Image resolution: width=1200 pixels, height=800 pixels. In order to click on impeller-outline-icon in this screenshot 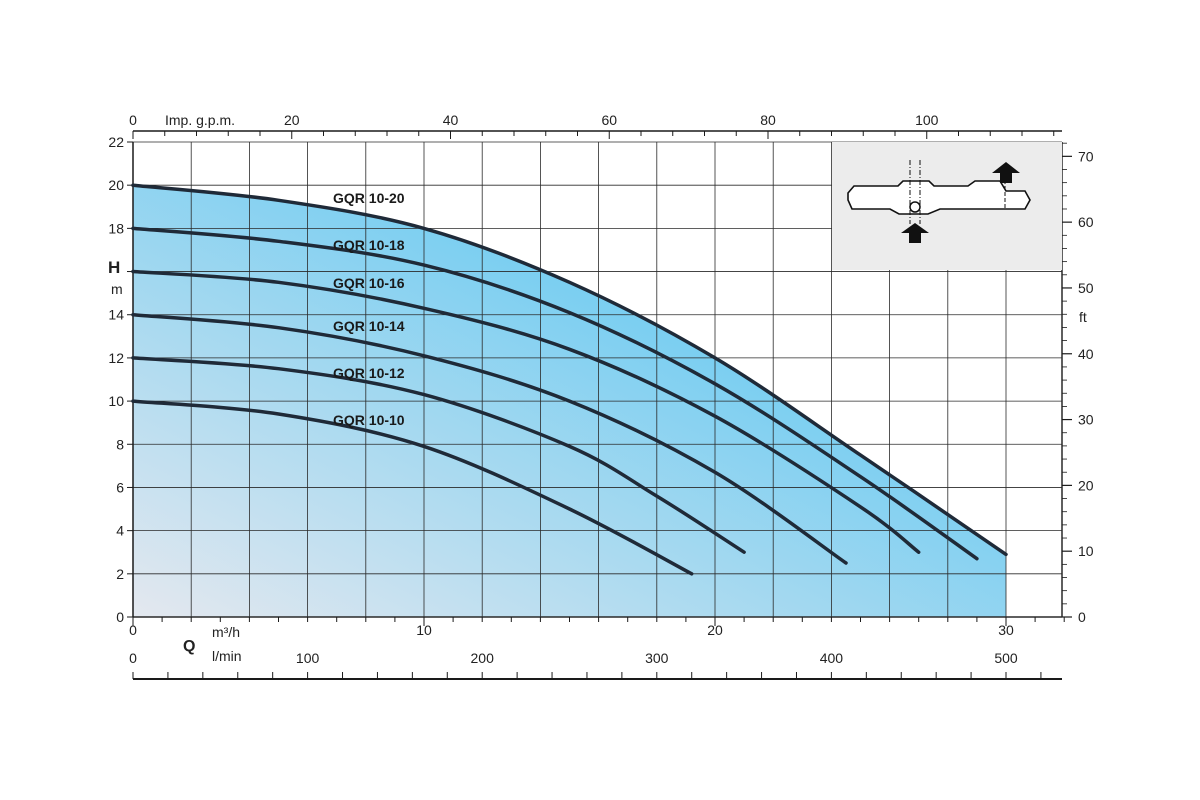, I will do `click(939, 197)`.